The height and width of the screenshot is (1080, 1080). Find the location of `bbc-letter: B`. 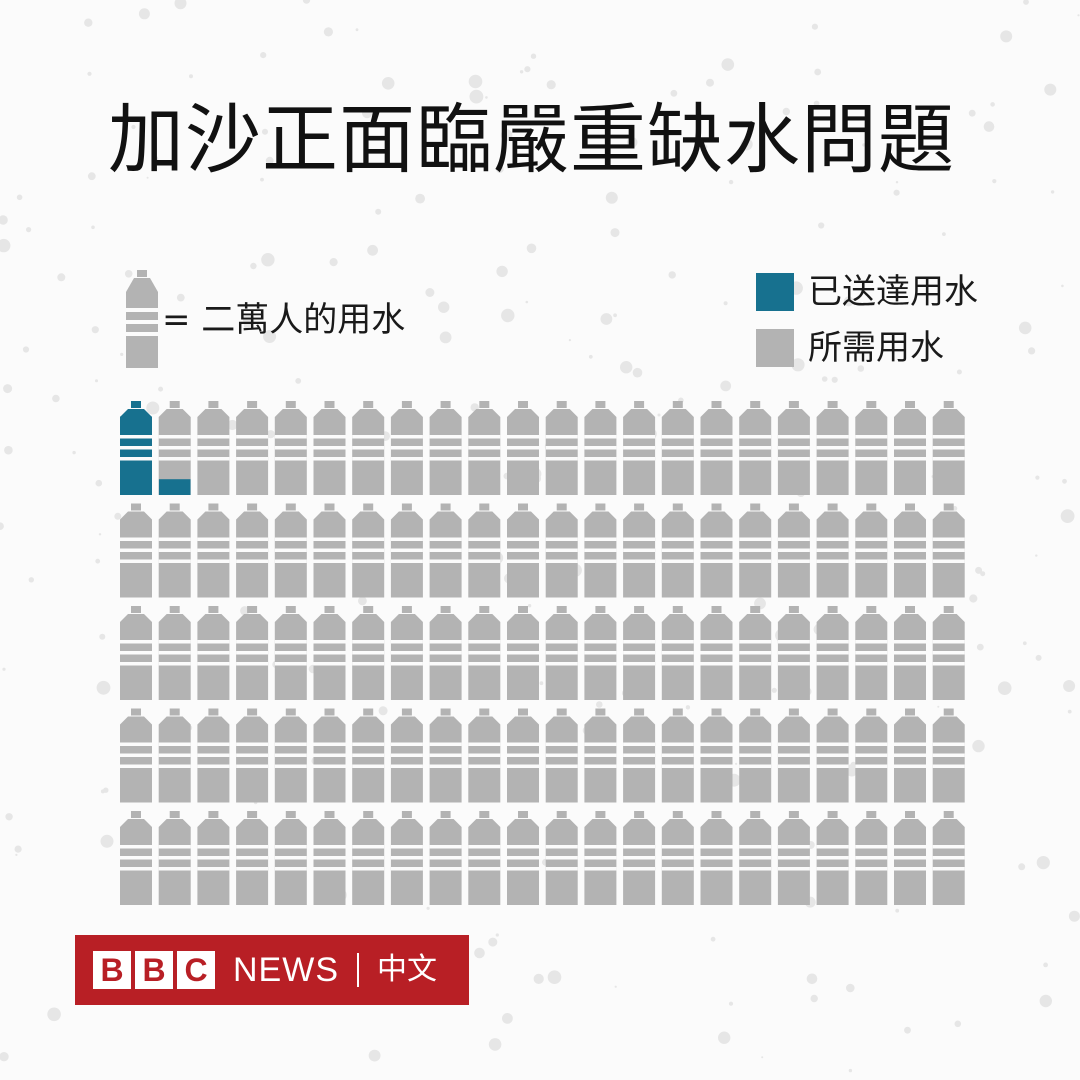

bbc-letter: B is located at coordinates (112, 970).